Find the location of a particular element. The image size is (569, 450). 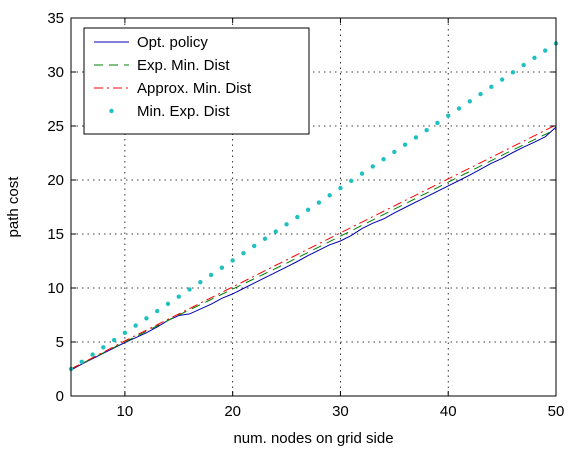

x-tick-label: 30 is located at coordinates (340, 411).